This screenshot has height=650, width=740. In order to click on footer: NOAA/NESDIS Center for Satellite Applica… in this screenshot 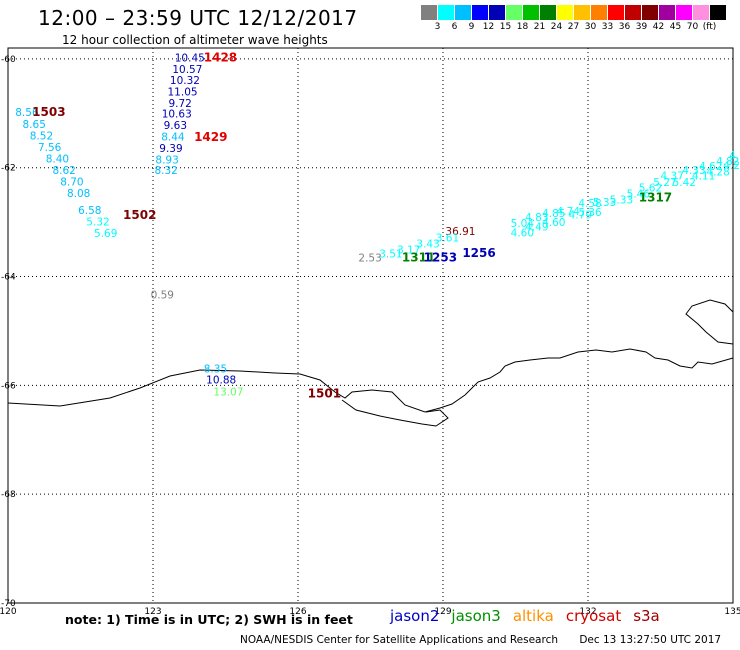, I will do `click(480, 640)`.